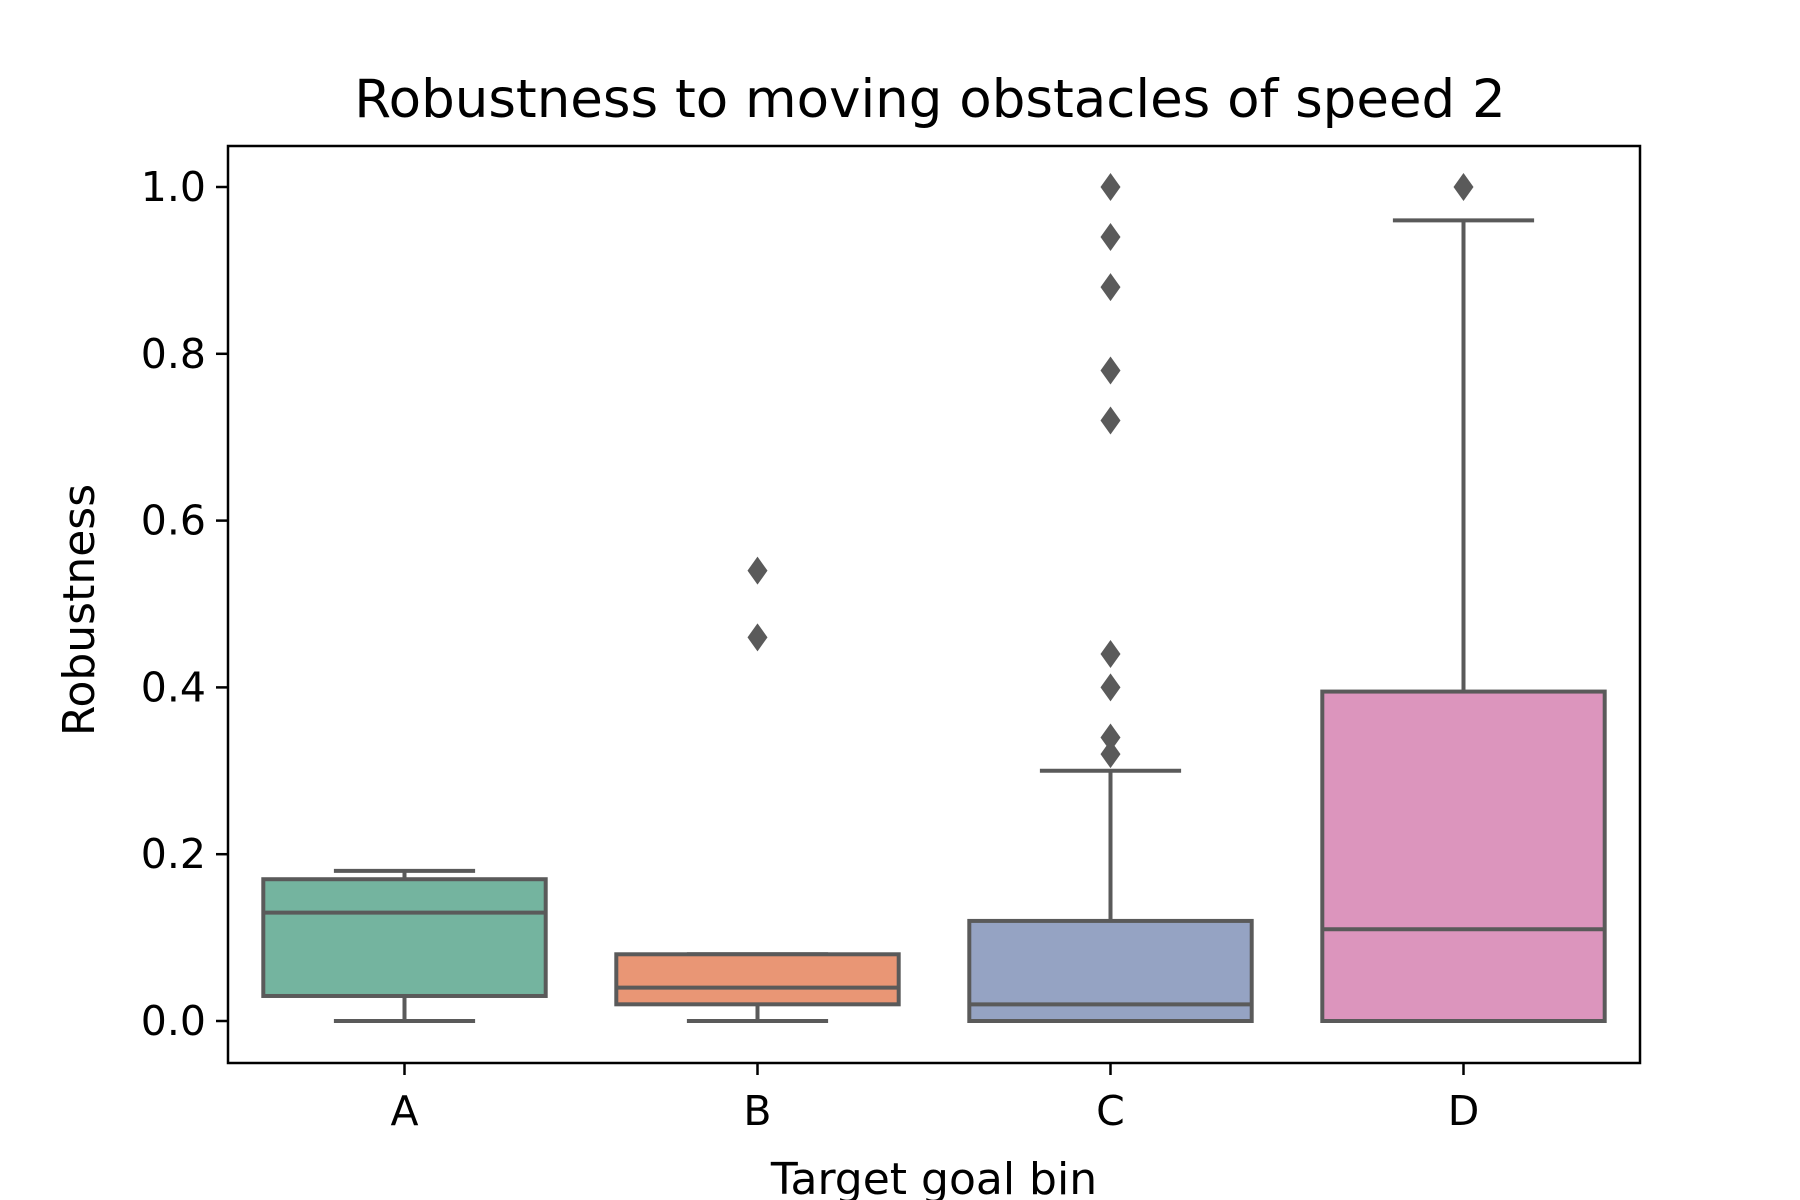 The image size is (1800, 1200). Describe the element at coordinates (1110, 598) in the screenshot. I see `box-group-C` at that location.